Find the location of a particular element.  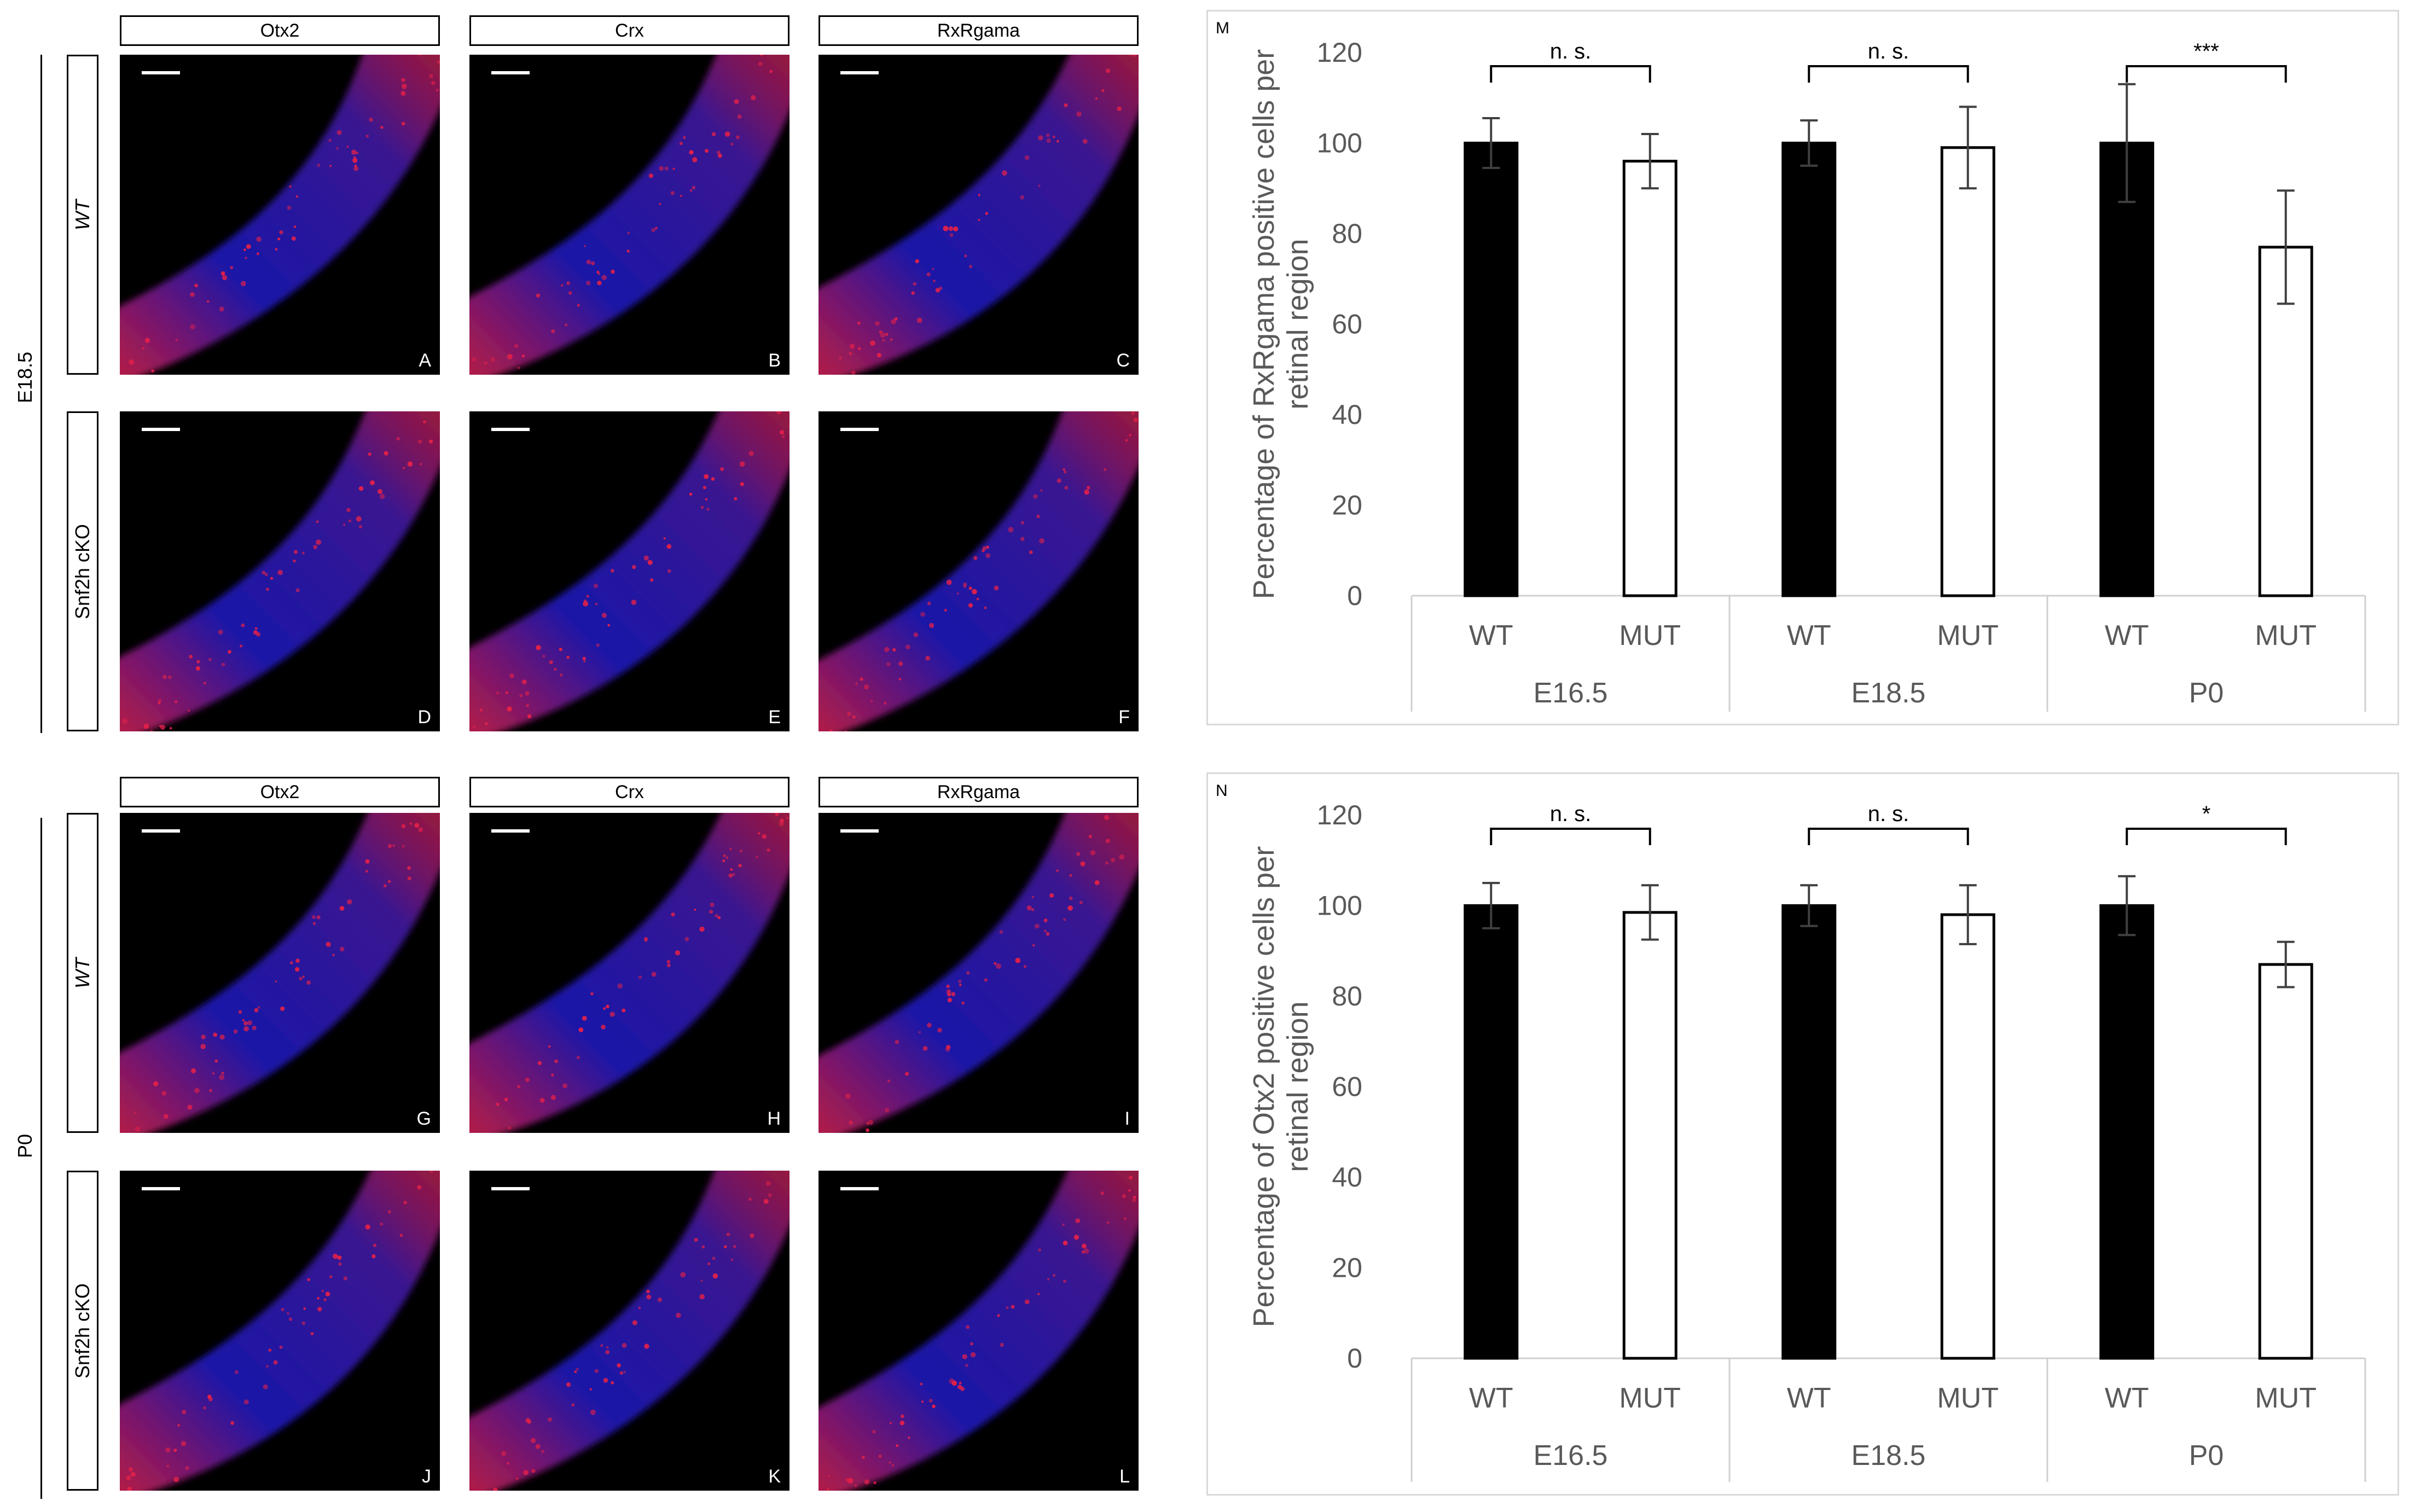

panel-letter: K is located at coordinates (774, 1477).